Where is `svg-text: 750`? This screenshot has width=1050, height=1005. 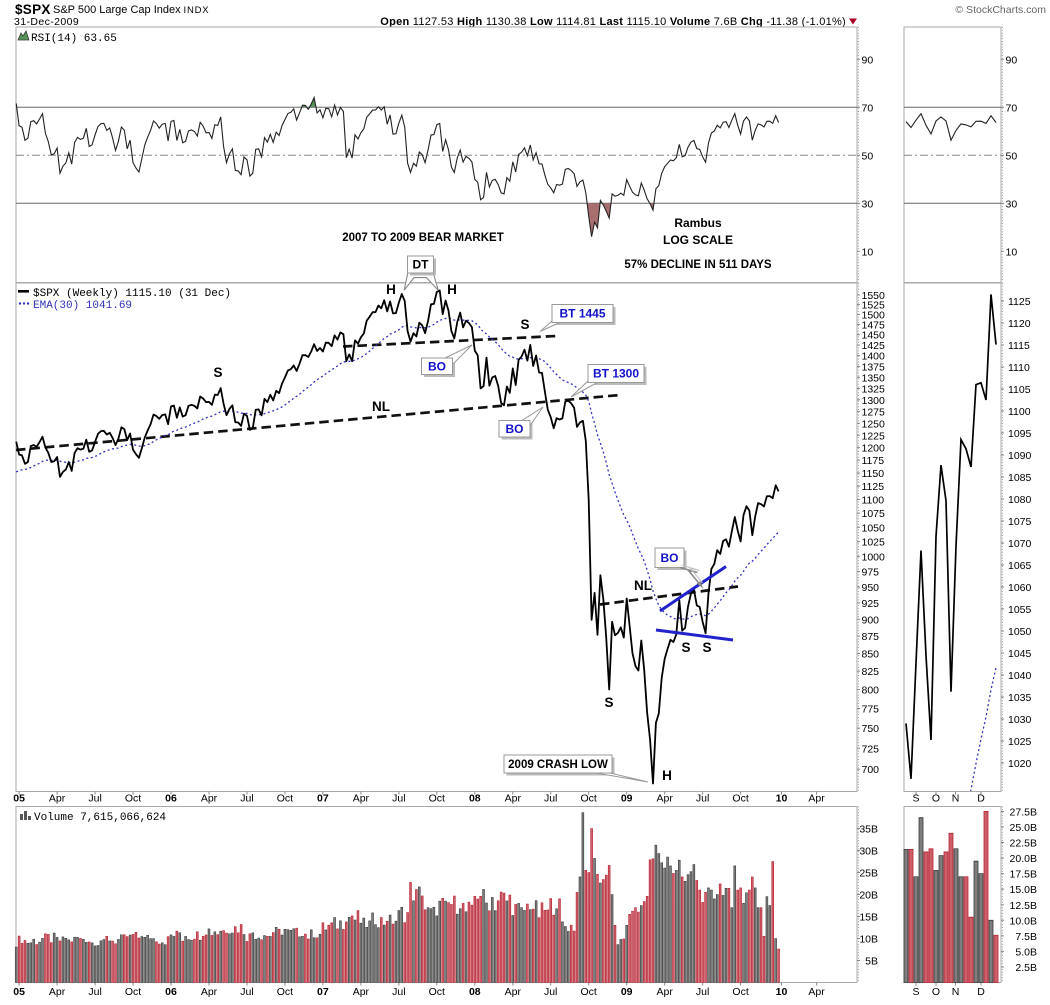 svg-text: 750 is located at coordinates (871, 729).